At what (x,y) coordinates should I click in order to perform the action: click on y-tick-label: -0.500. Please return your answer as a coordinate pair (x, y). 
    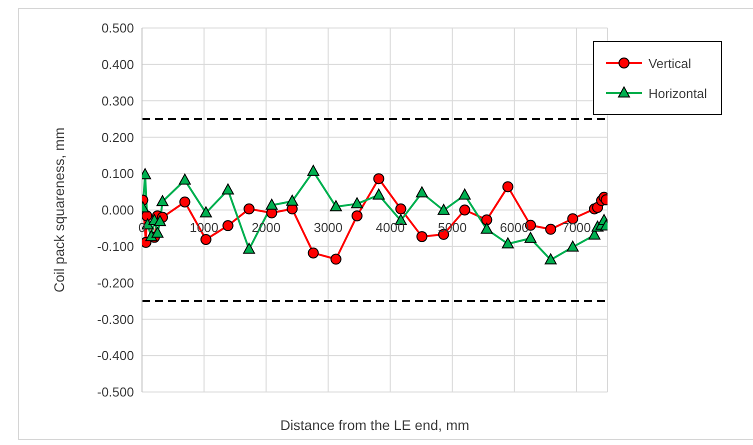
    Looking at the image, I should click on (115, 392).